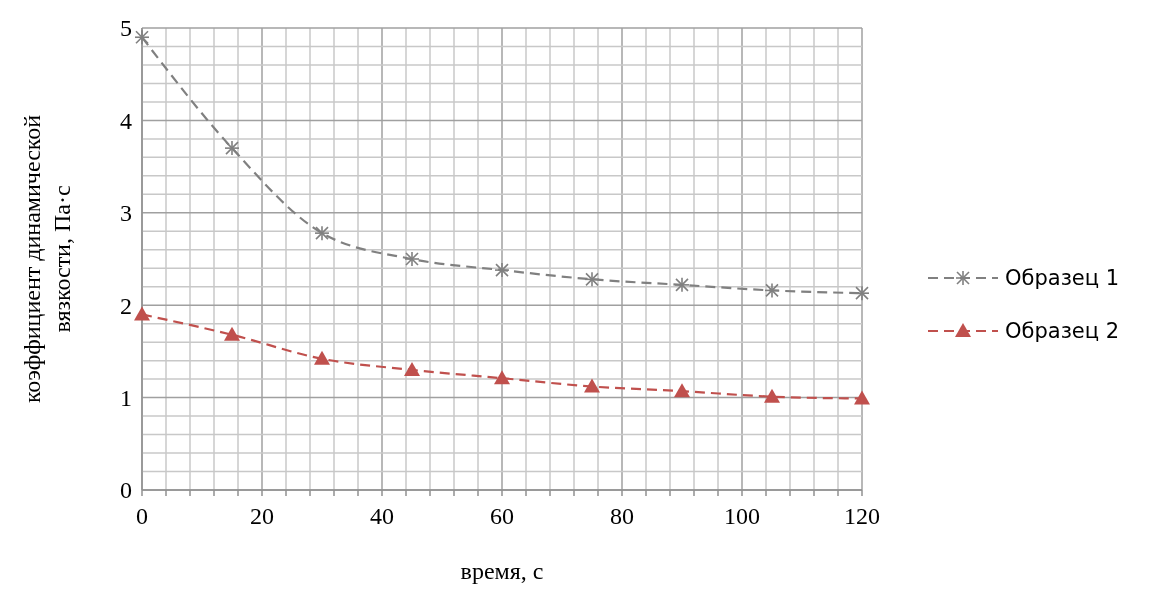 This screenshot has height=593, width=1151. I want to click on x-tick-label: 80, so click(622, 516).